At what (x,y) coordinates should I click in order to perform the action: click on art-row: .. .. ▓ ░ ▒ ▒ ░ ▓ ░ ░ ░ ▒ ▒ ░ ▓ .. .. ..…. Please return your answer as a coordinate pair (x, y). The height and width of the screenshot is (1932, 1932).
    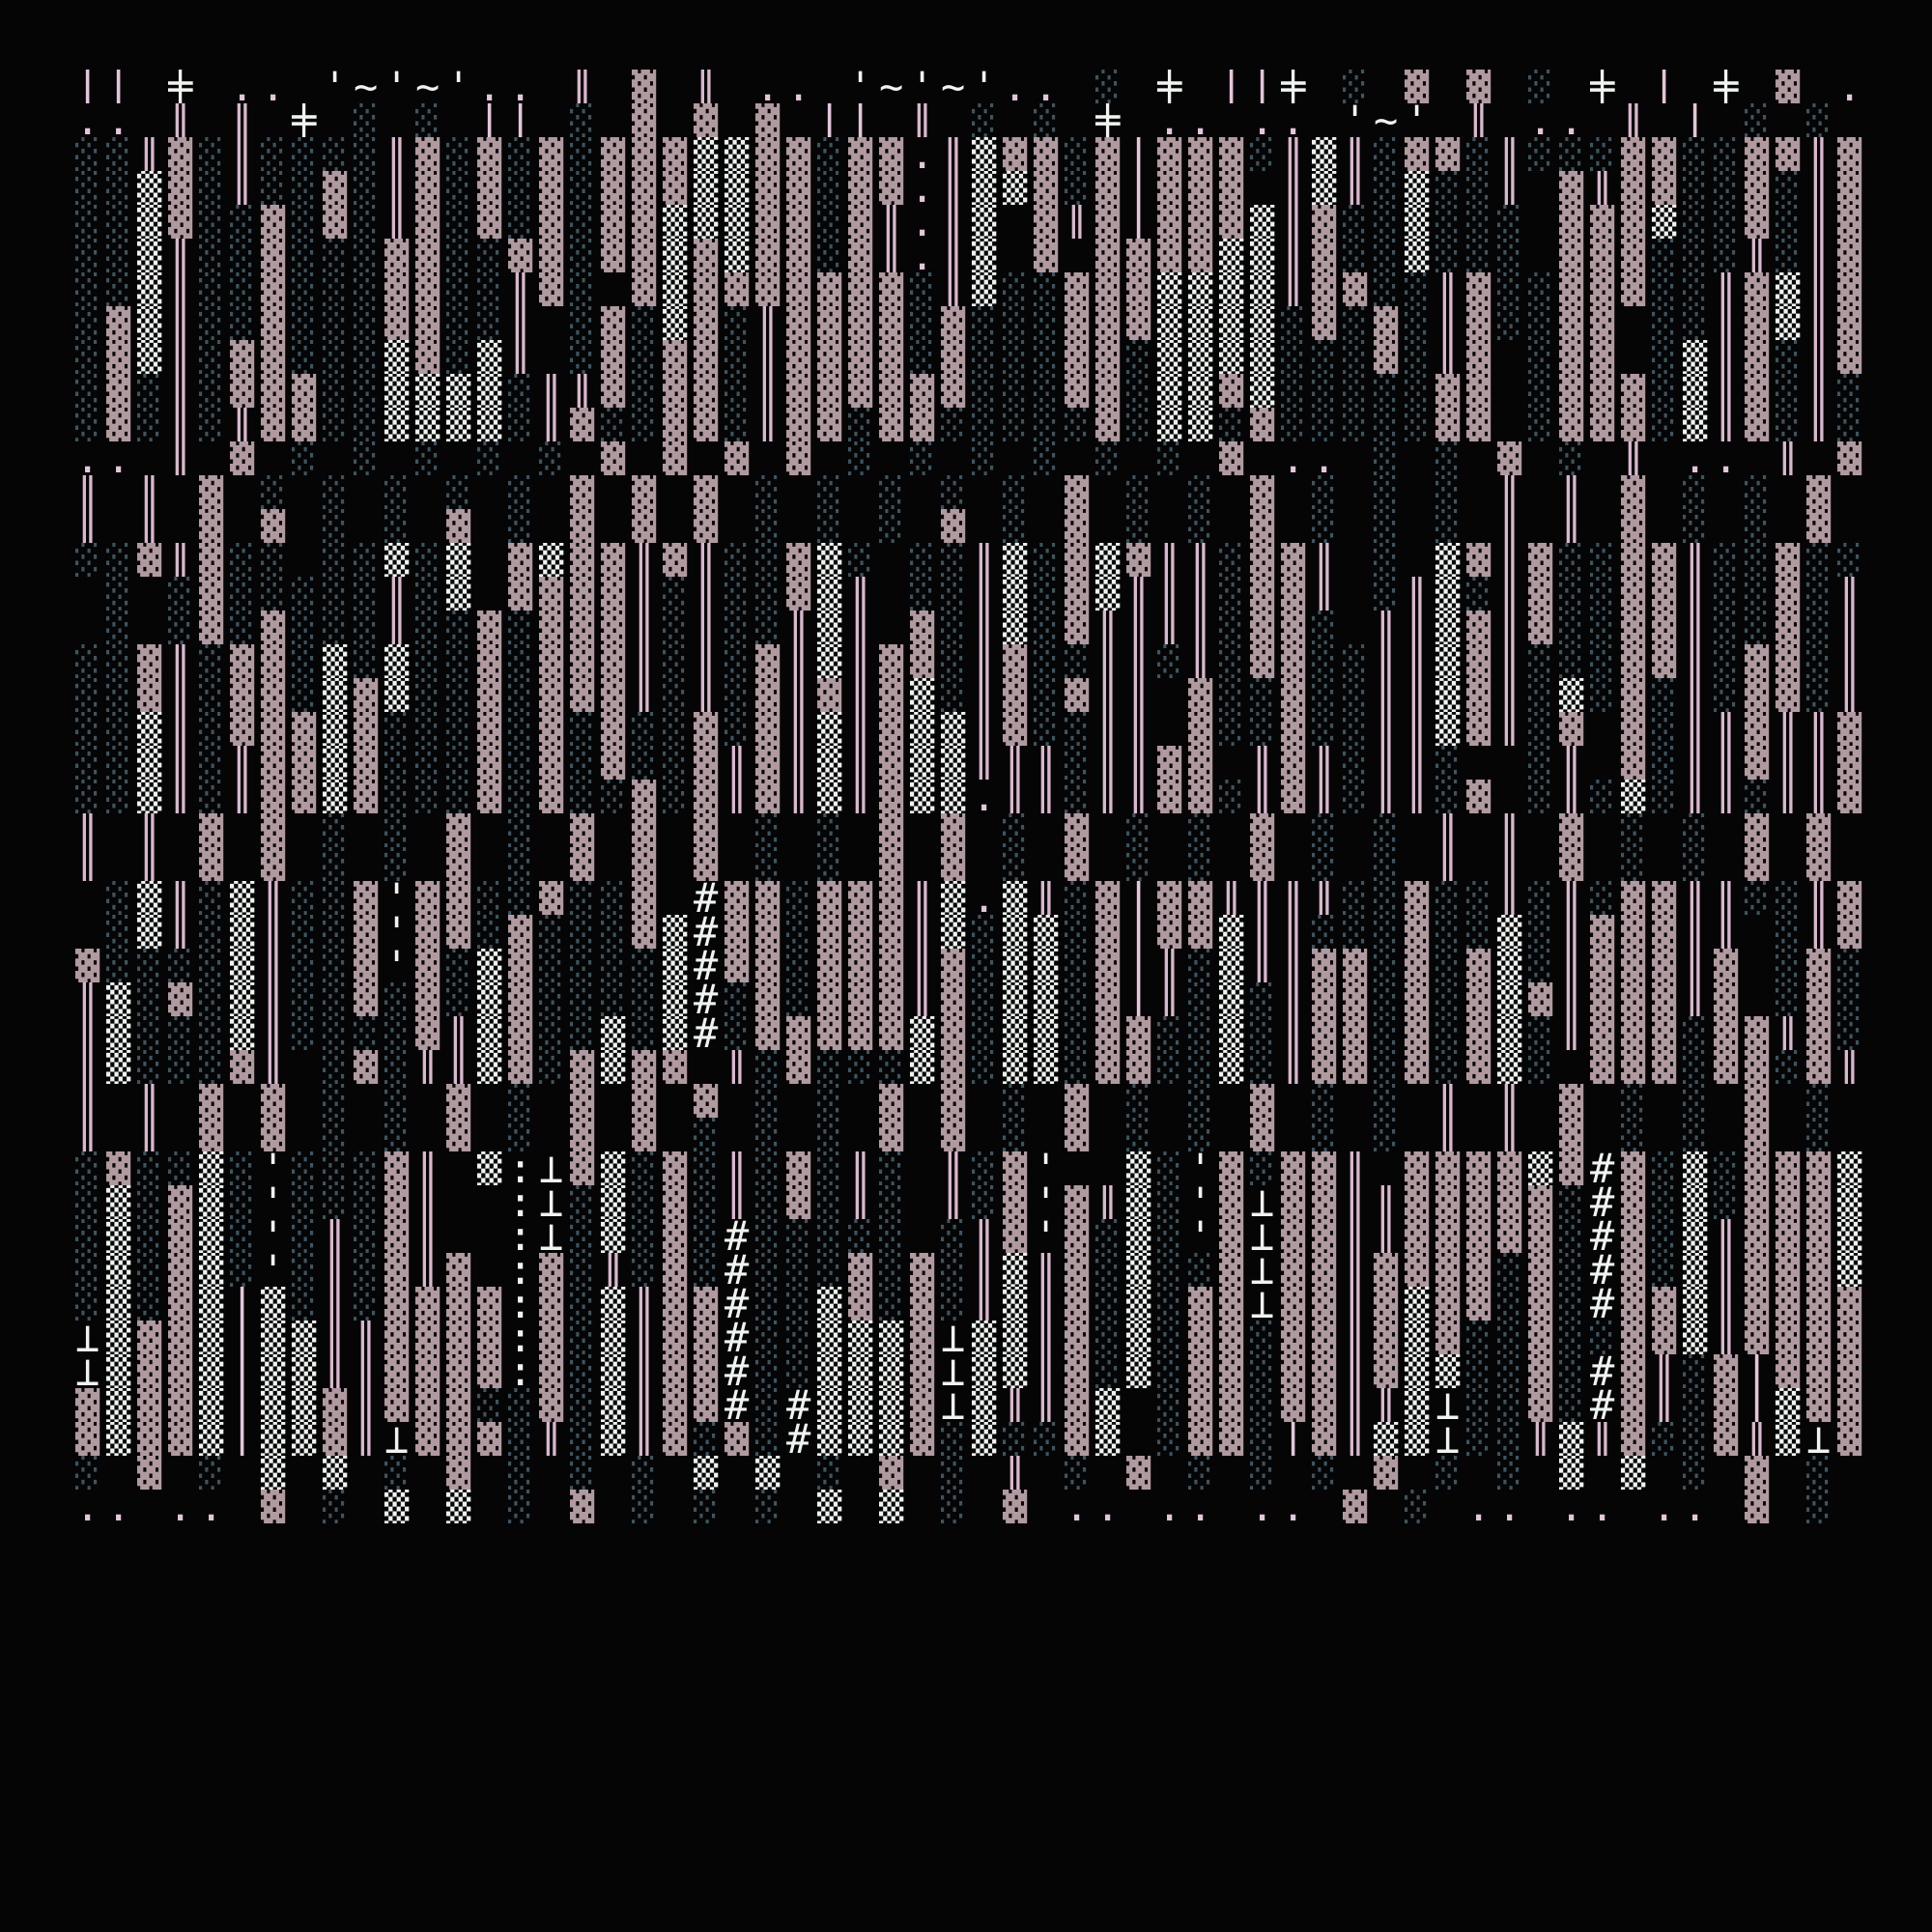
    Looking at the image, I should click on (971, 1506).